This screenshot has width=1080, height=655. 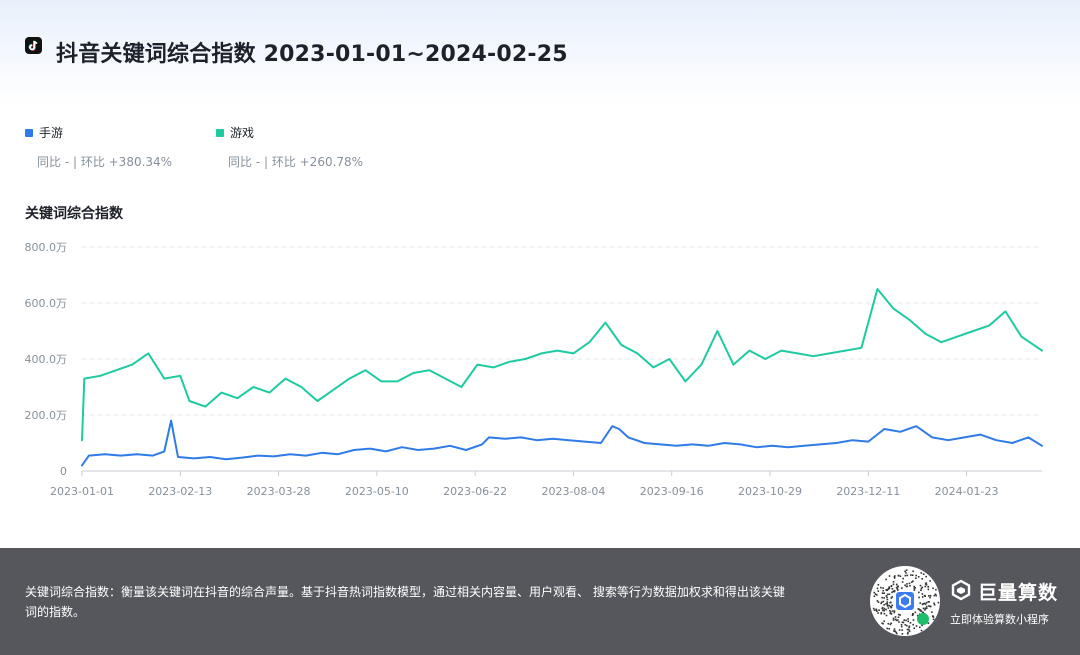 What do you see at coordinates (475, 491) in the screenshot?
I see `x-tick-label: 2023-06-22` at bounding box center [475, 491].